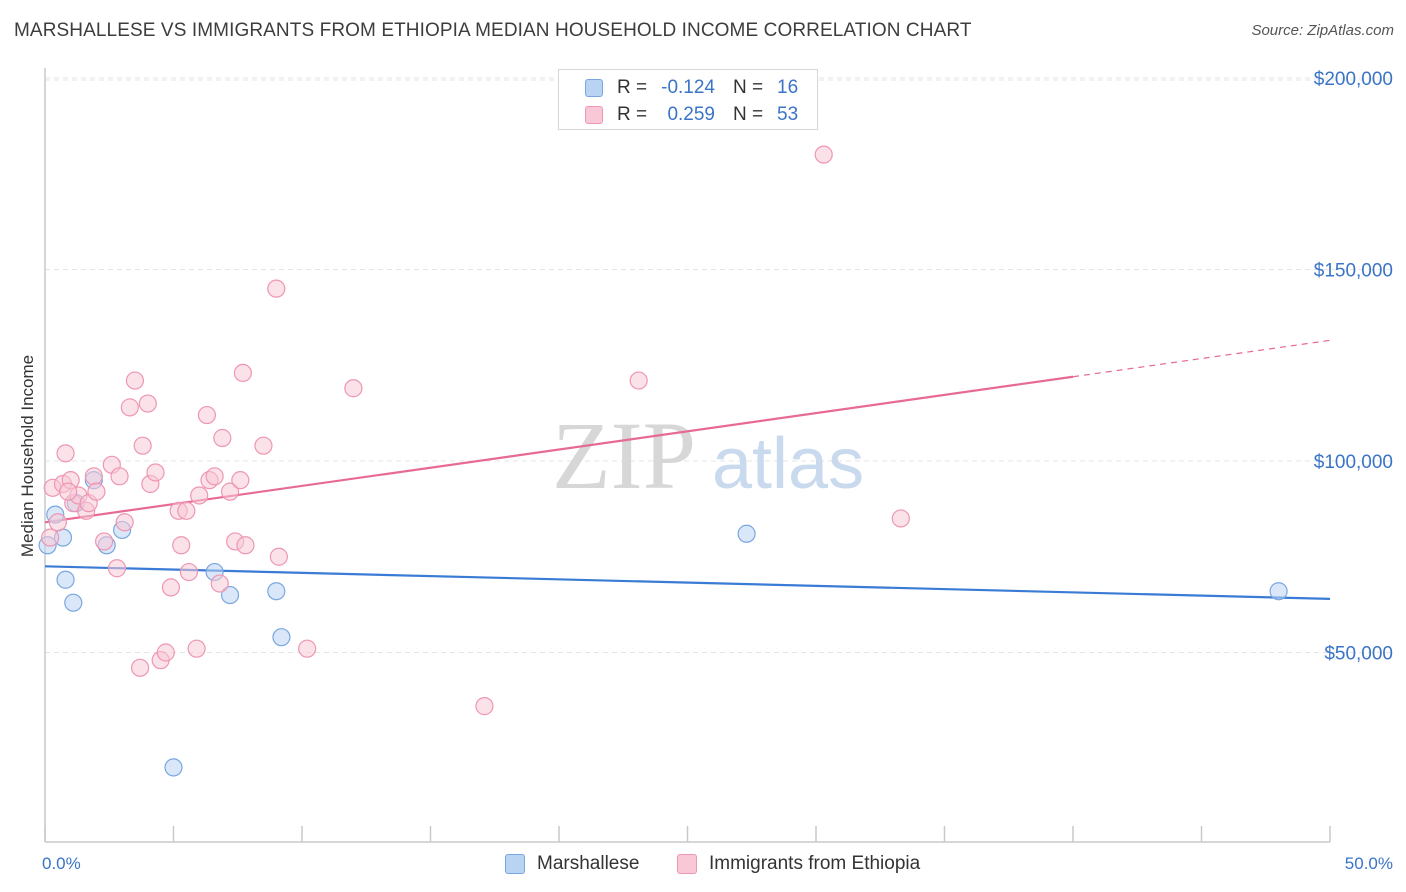 The height and width of the screenshot is (892, 1406). I want to click on r-value: -0.124, so click(688, 87).